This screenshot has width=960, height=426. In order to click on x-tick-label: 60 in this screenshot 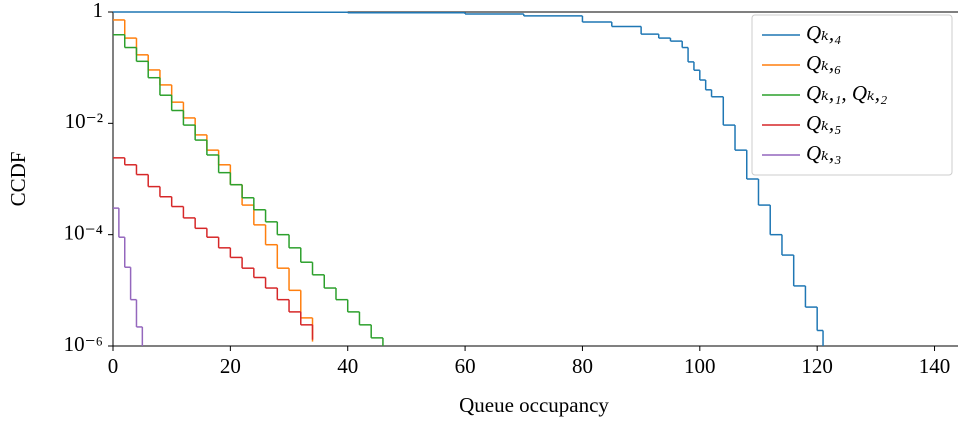, I will do `click(465, 366)`.